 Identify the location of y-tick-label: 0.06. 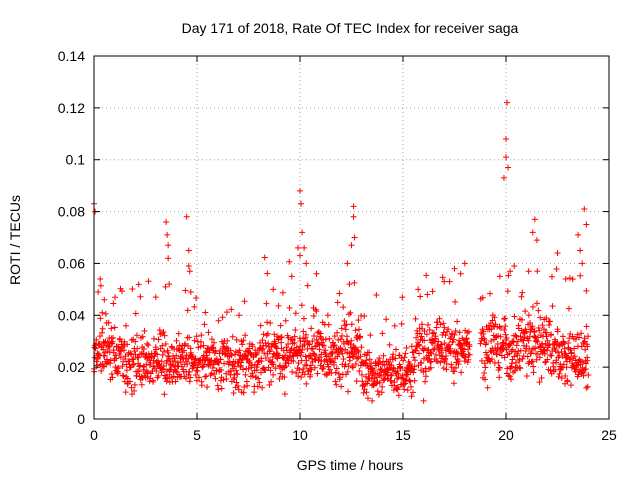
(71, 263).